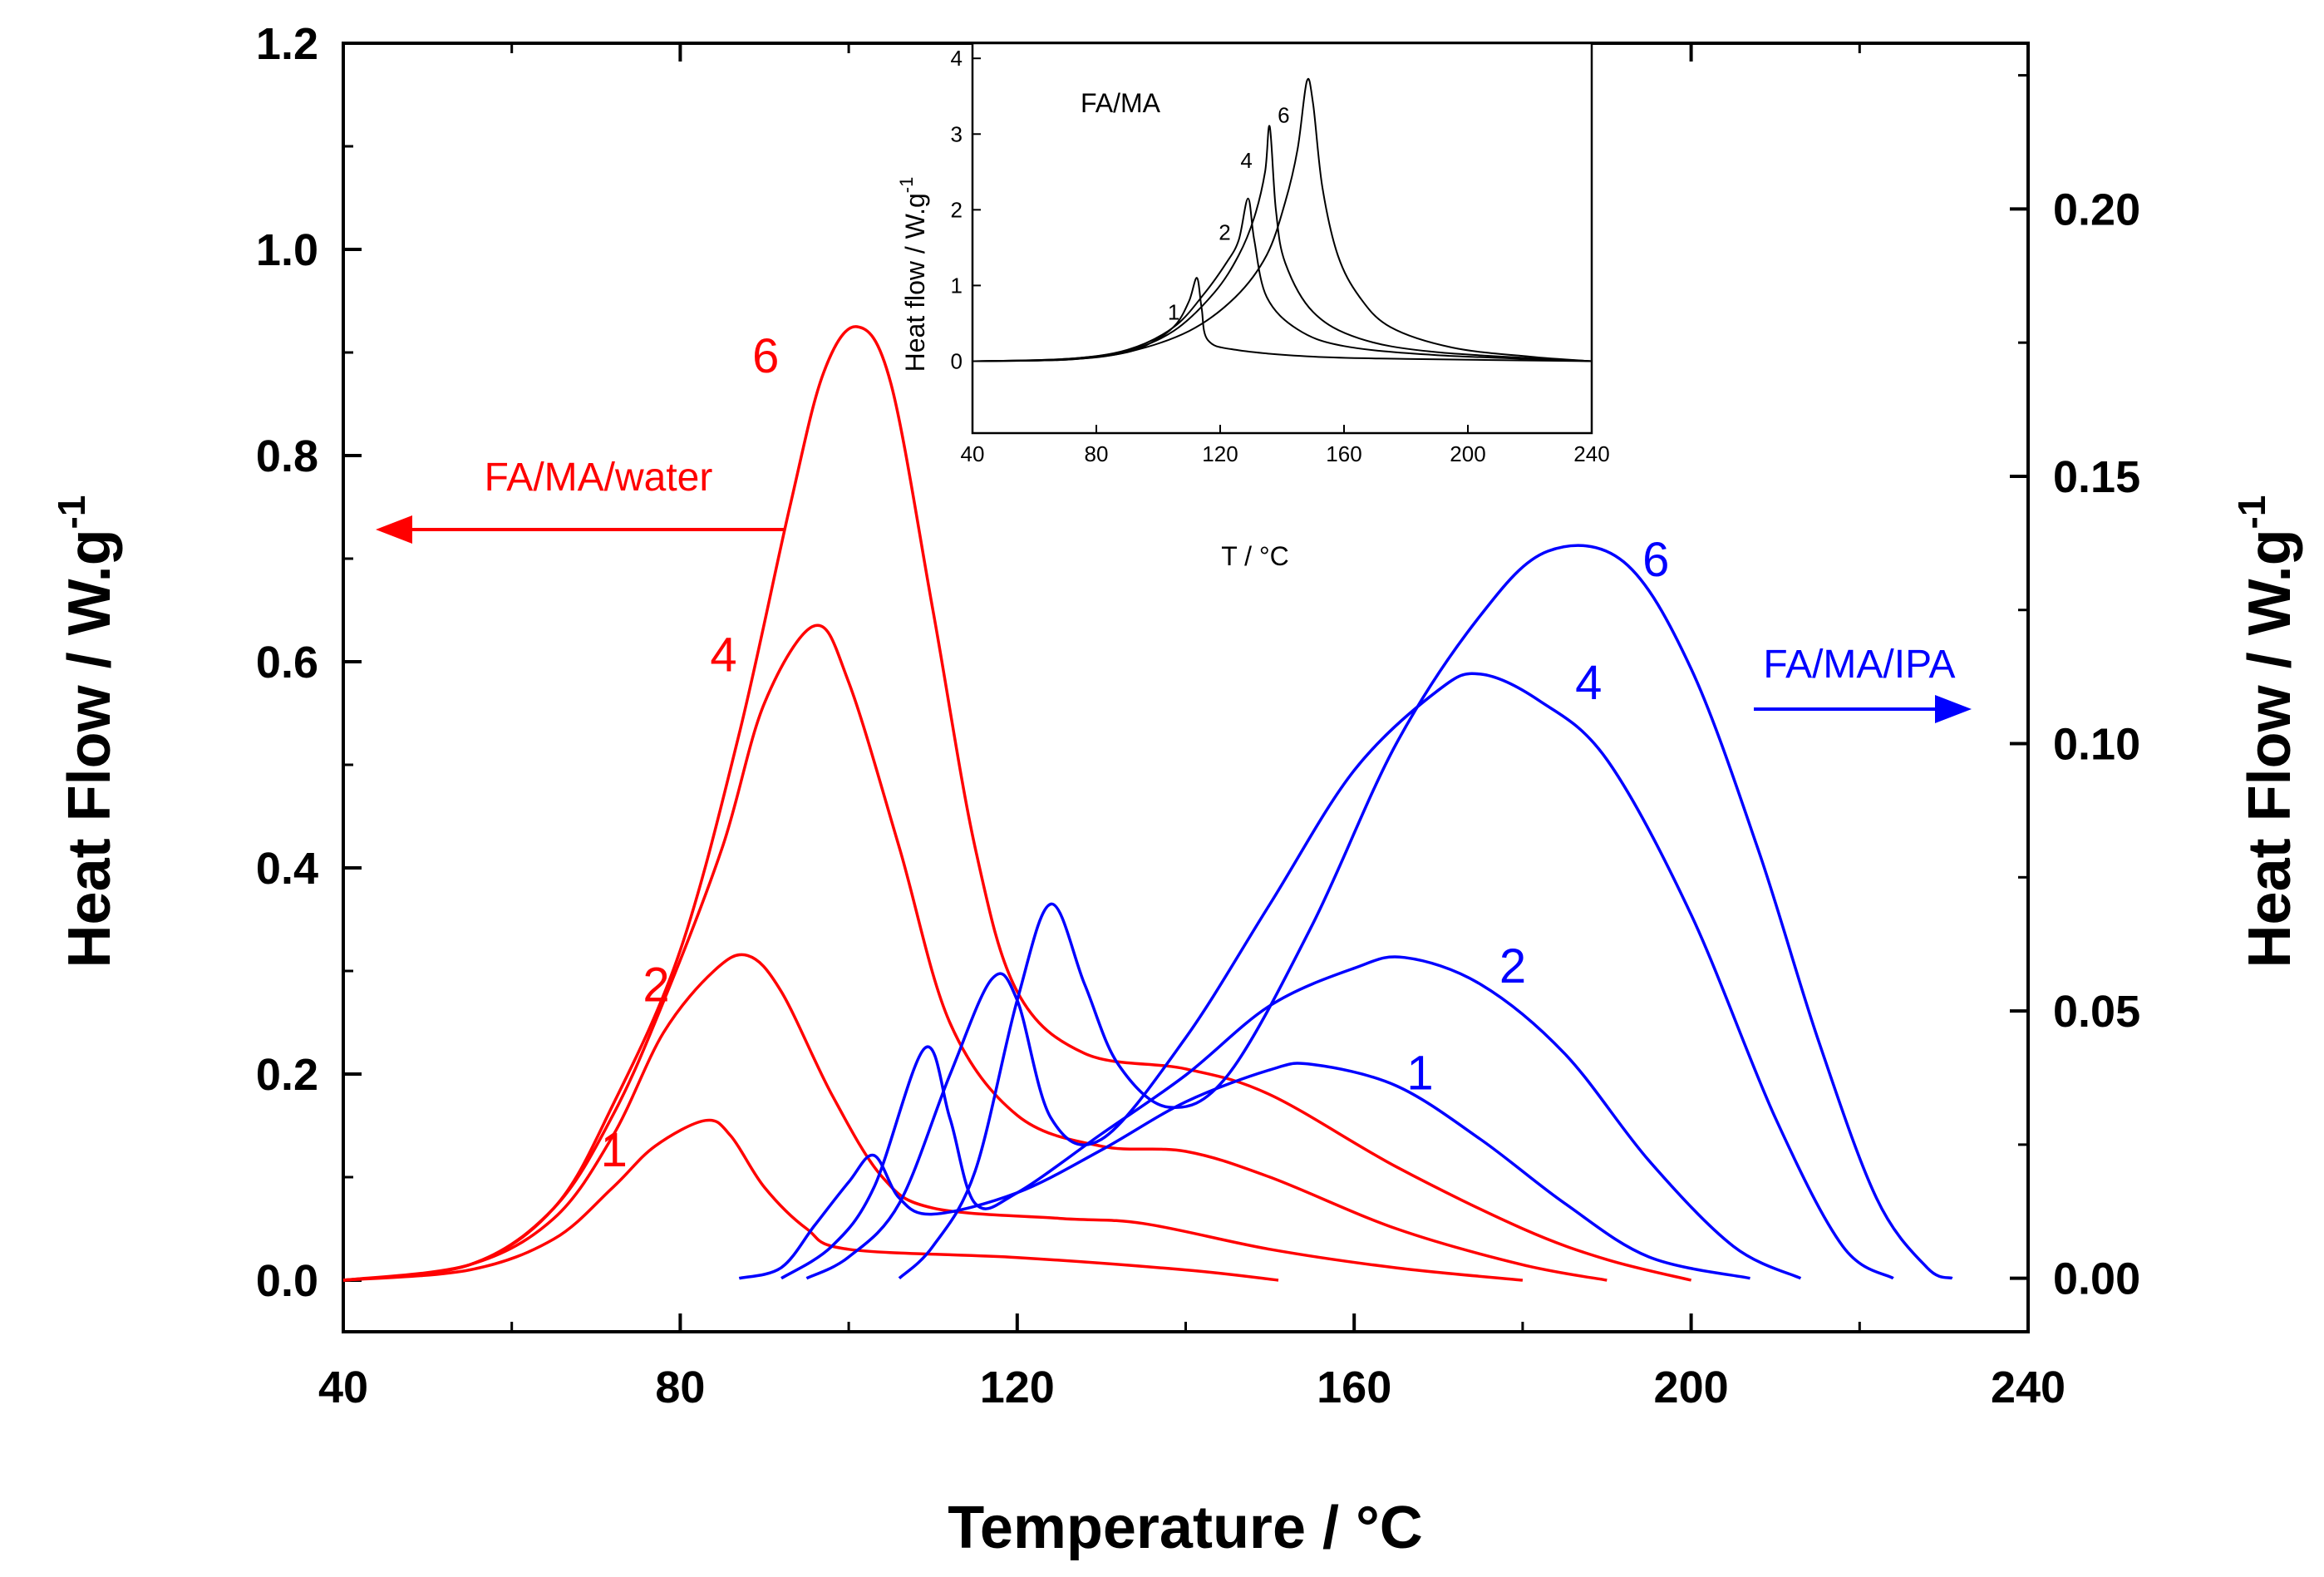  Describe the element at coordinates (957, 133) in the screenshot. I see `inset-y-tick-label: 3` at that location.